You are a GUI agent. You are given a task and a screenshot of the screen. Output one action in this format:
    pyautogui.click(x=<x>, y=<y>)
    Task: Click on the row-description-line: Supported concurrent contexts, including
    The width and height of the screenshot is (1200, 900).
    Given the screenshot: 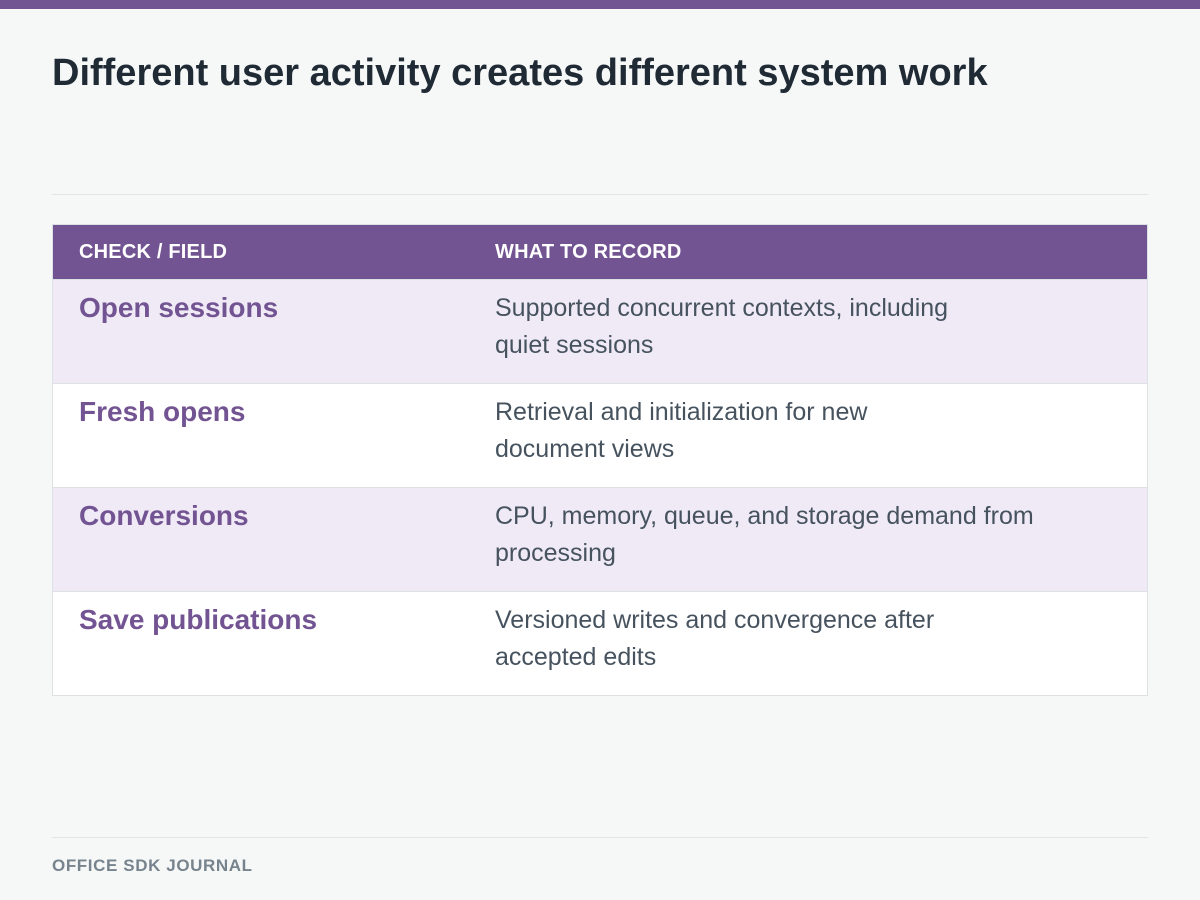 What is the action you would take?
    pyautogui.click(x=722, y=308)
    